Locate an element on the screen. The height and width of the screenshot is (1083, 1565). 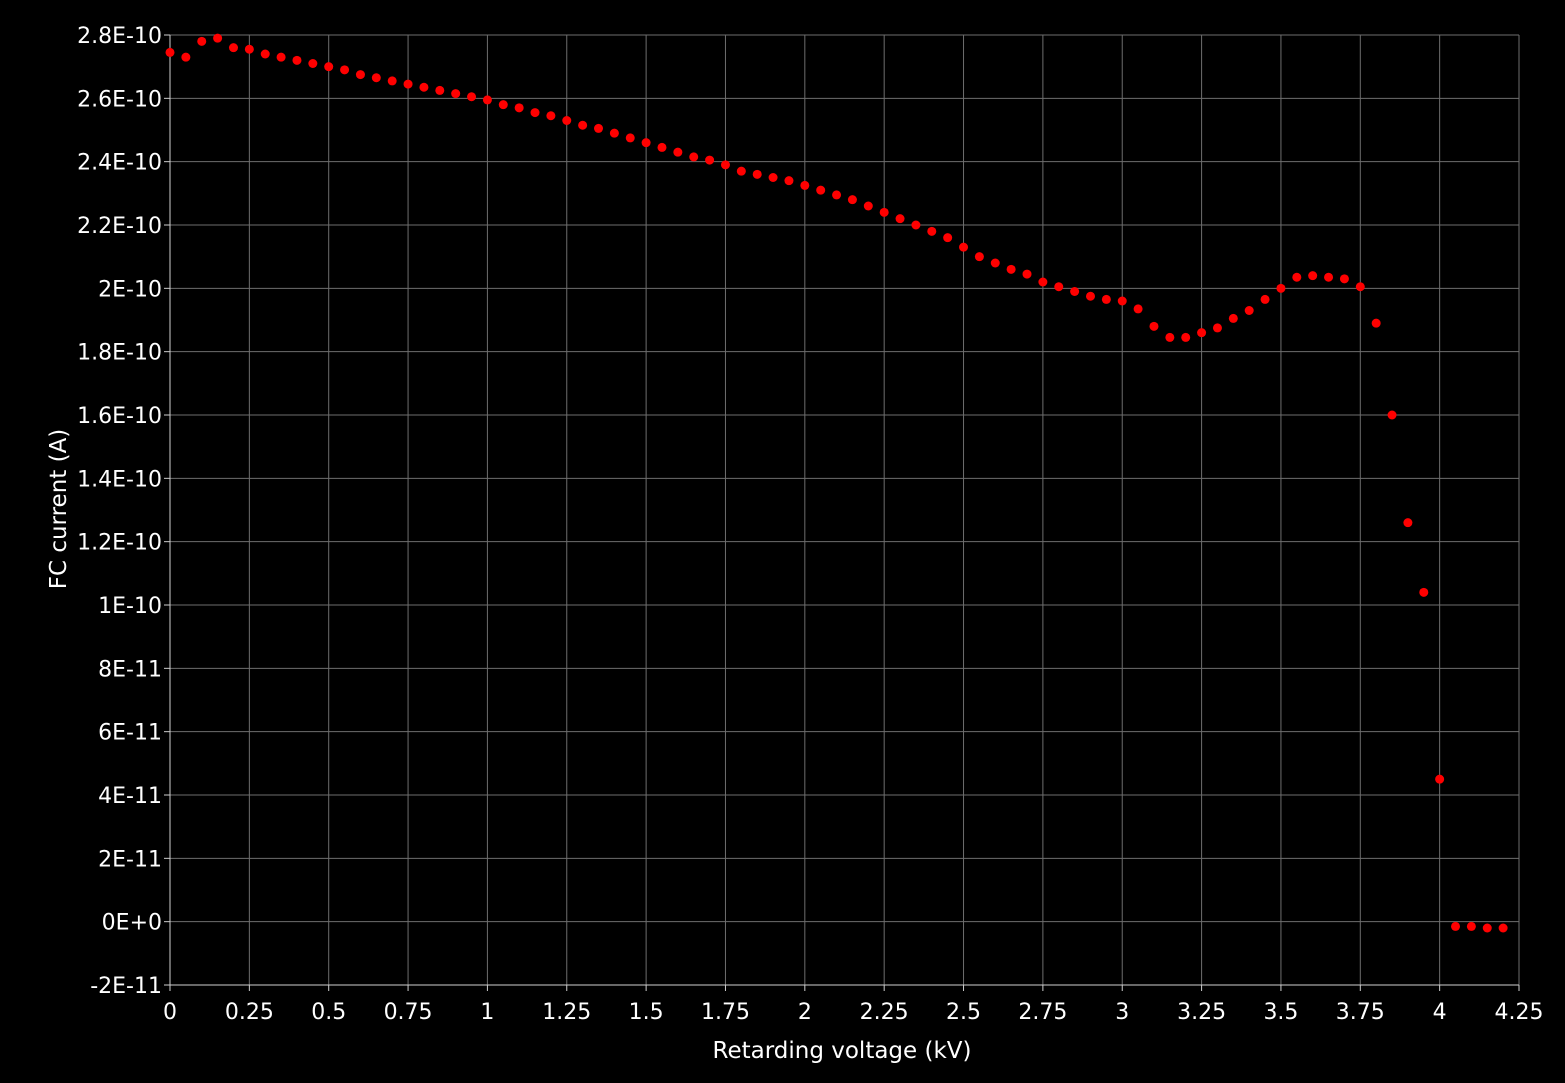
x-tick-label: 1.5 is located at coordinates (646, 1012).